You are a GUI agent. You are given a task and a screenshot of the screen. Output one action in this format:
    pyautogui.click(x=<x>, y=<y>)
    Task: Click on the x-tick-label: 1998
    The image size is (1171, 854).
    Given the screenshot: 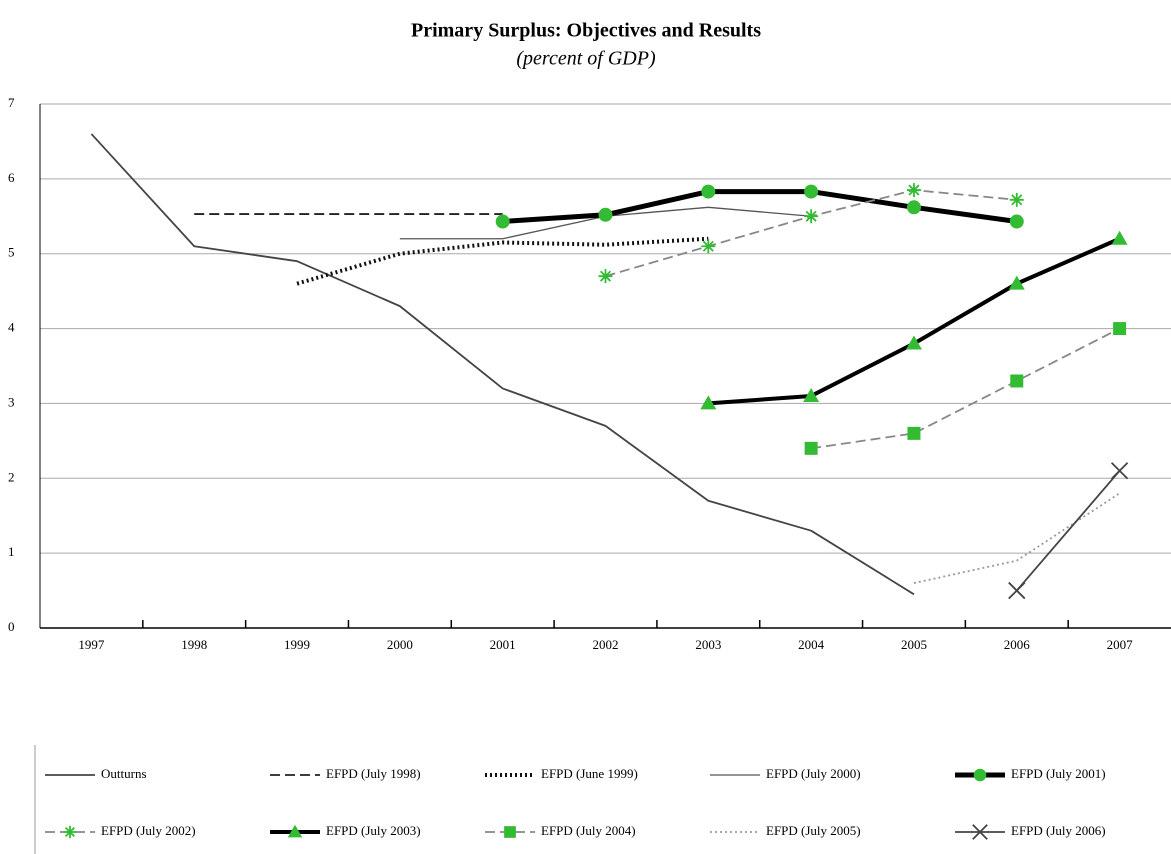 What is the action you would take?
    pyautogui.click(x=194, y=644)
    